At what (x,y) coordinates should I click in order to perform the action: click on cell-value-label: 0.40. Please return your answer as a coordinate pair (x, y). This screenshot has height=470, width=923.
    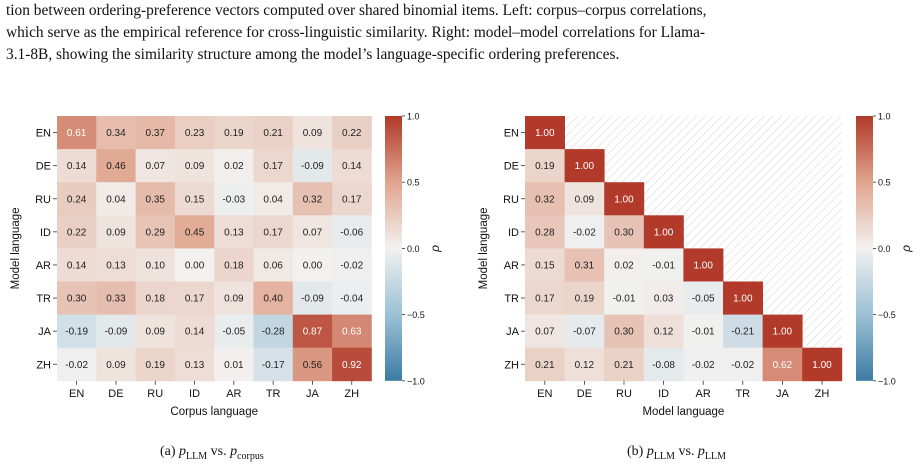
    Looking at the image, I should click on (273, 299).